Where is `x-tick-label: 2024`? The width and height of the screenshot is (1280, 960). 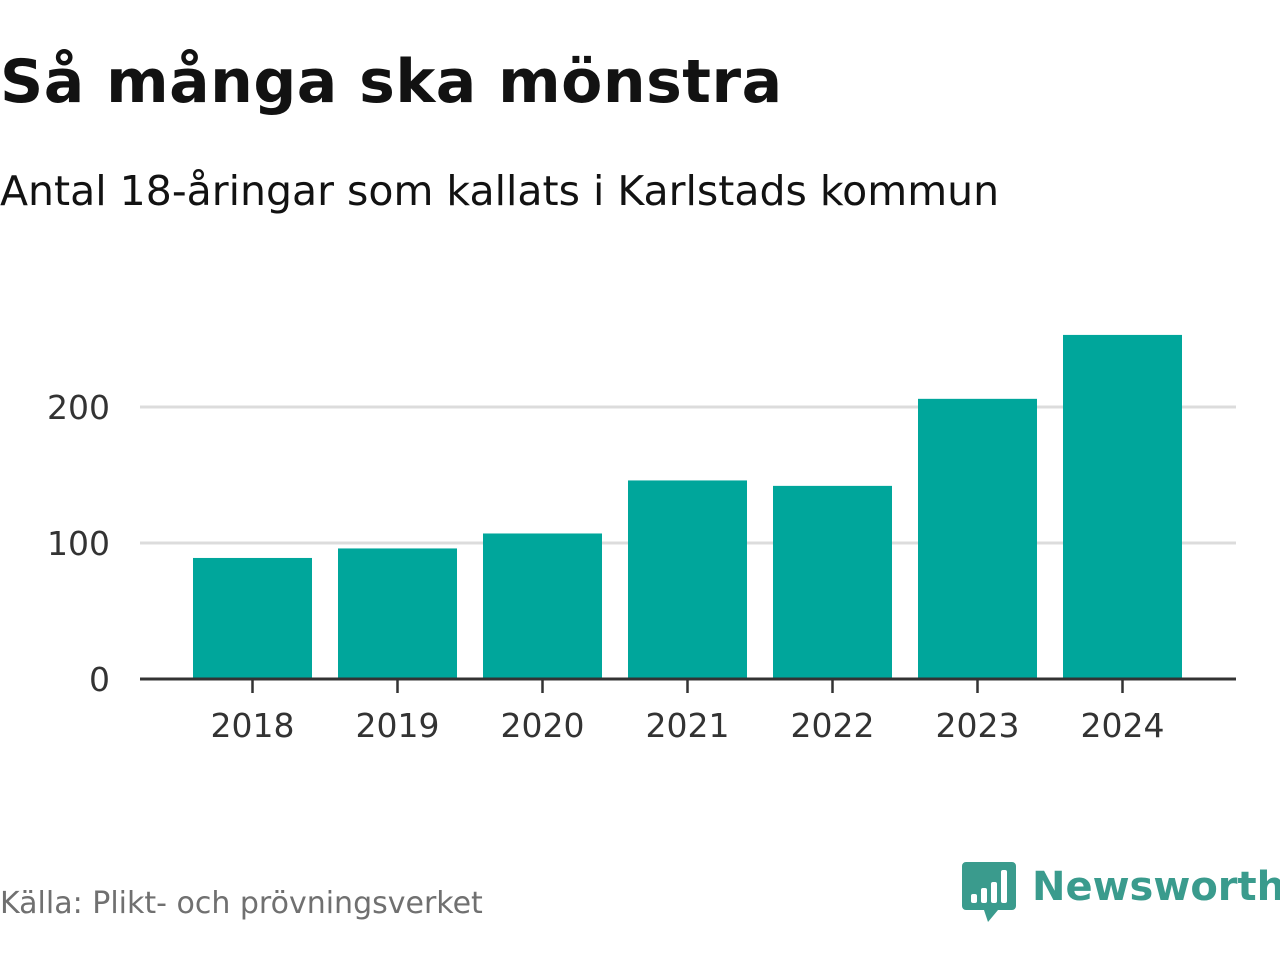
x-tick-label: 2024 is located at coordinates (1123, 725).